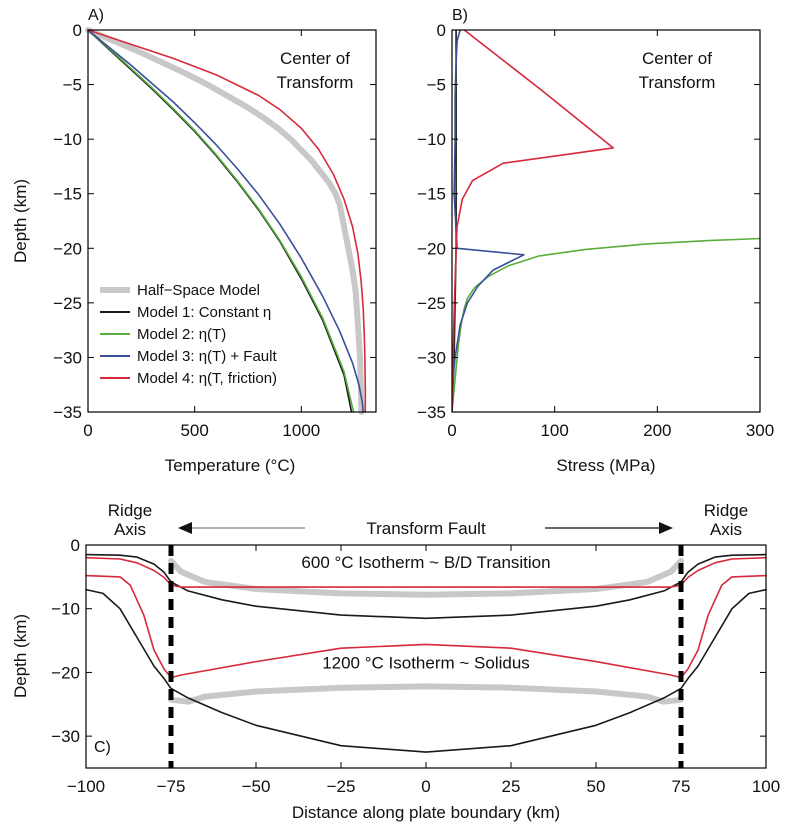  What do you see at coordinates (511, 786) in the screenshot?
I see `panel-c-xtick-label: 25` at bounding box center [511, 786].